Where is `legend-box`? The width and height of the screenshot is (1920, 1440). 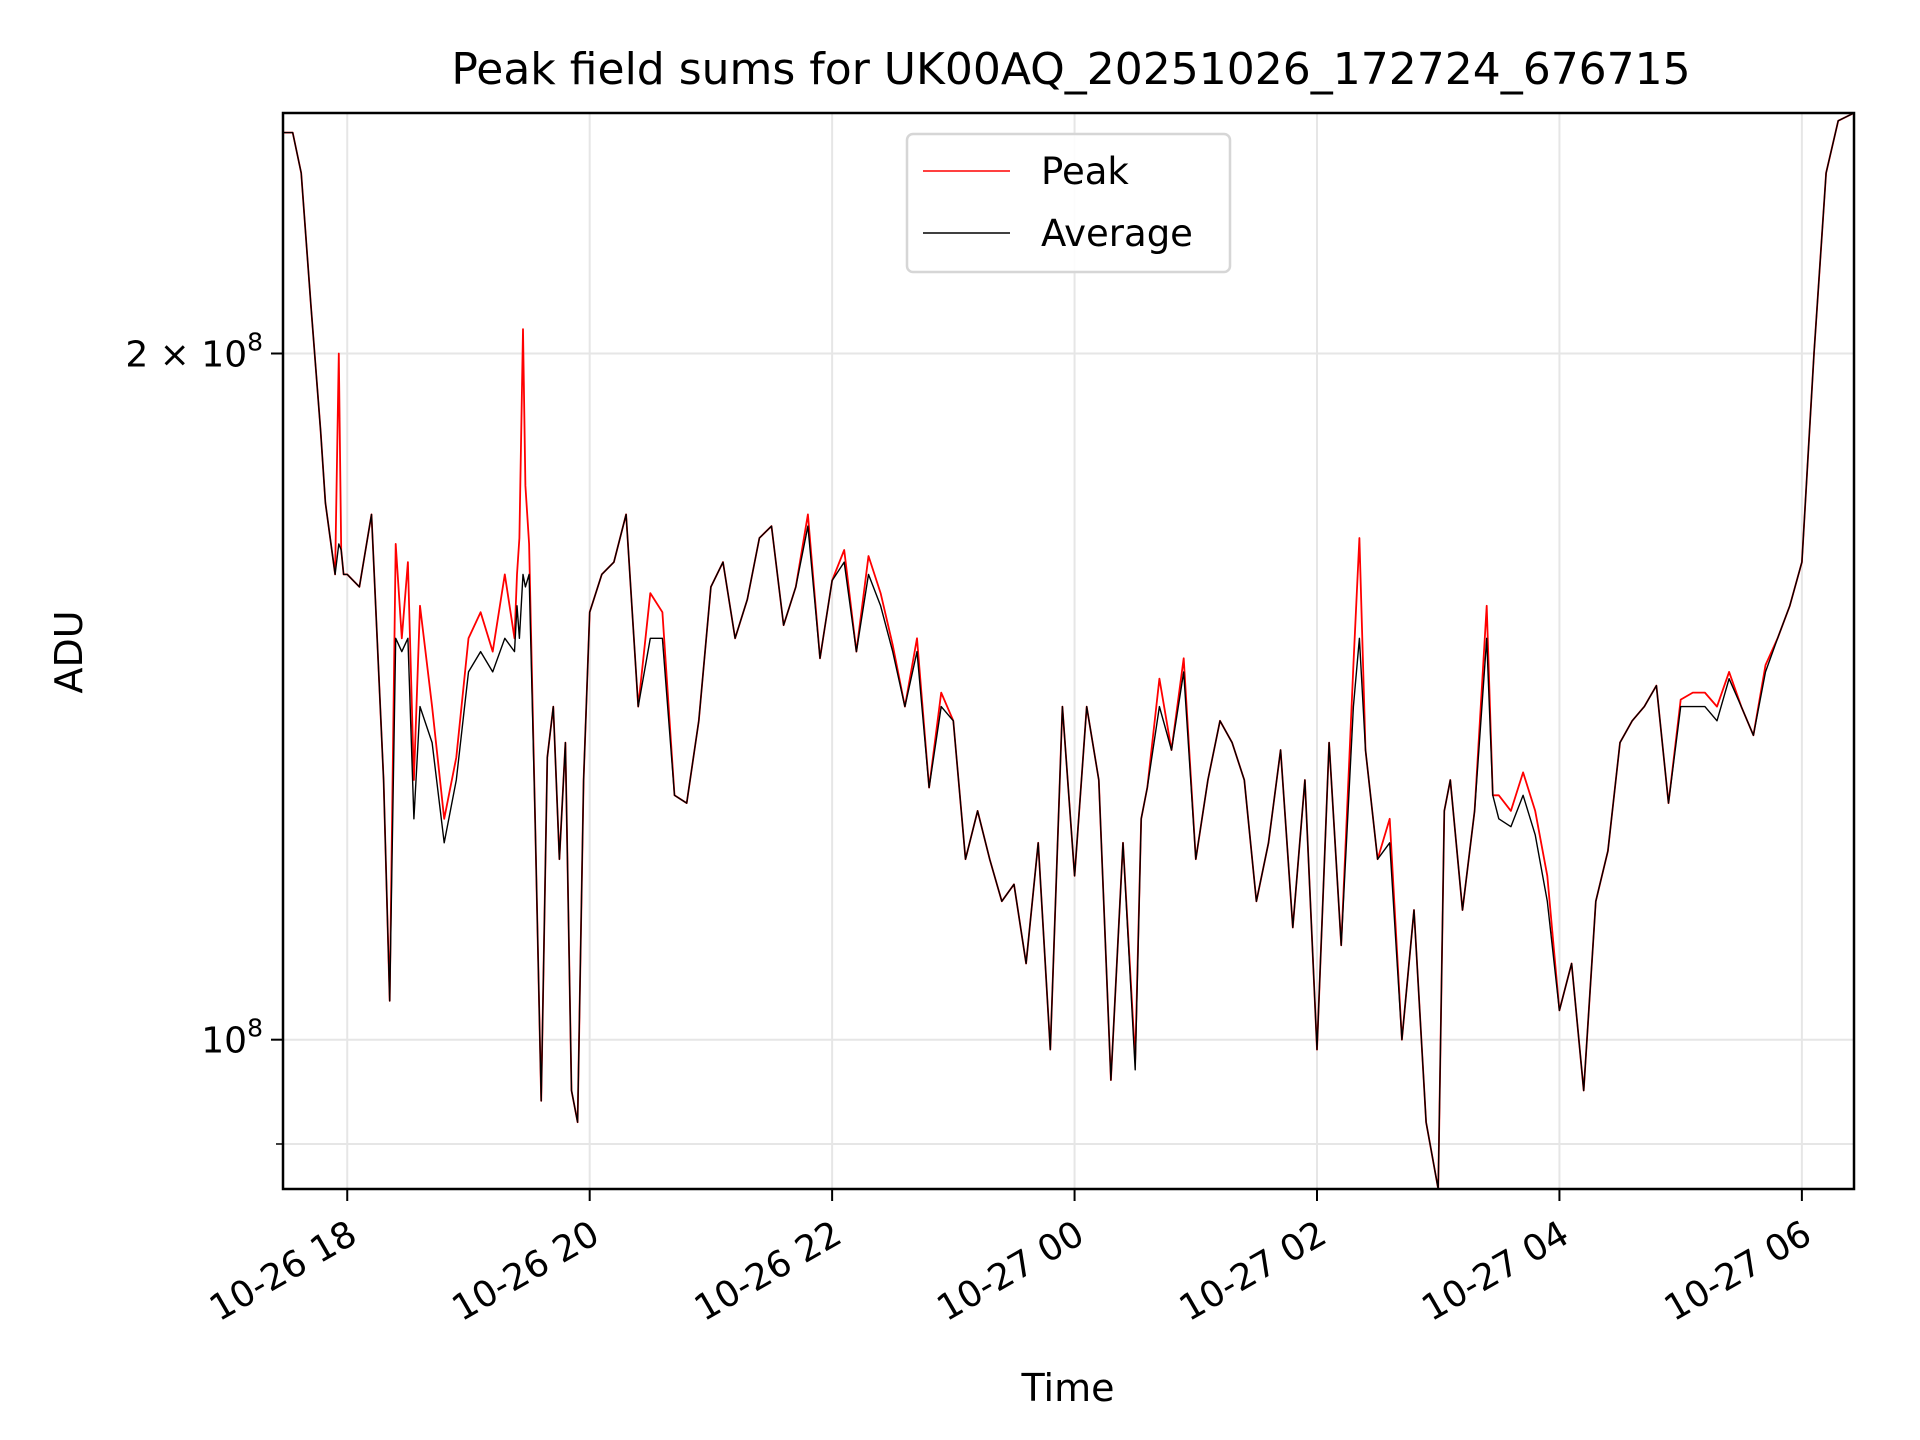
legend-box is located at coordinates (1068, 203).